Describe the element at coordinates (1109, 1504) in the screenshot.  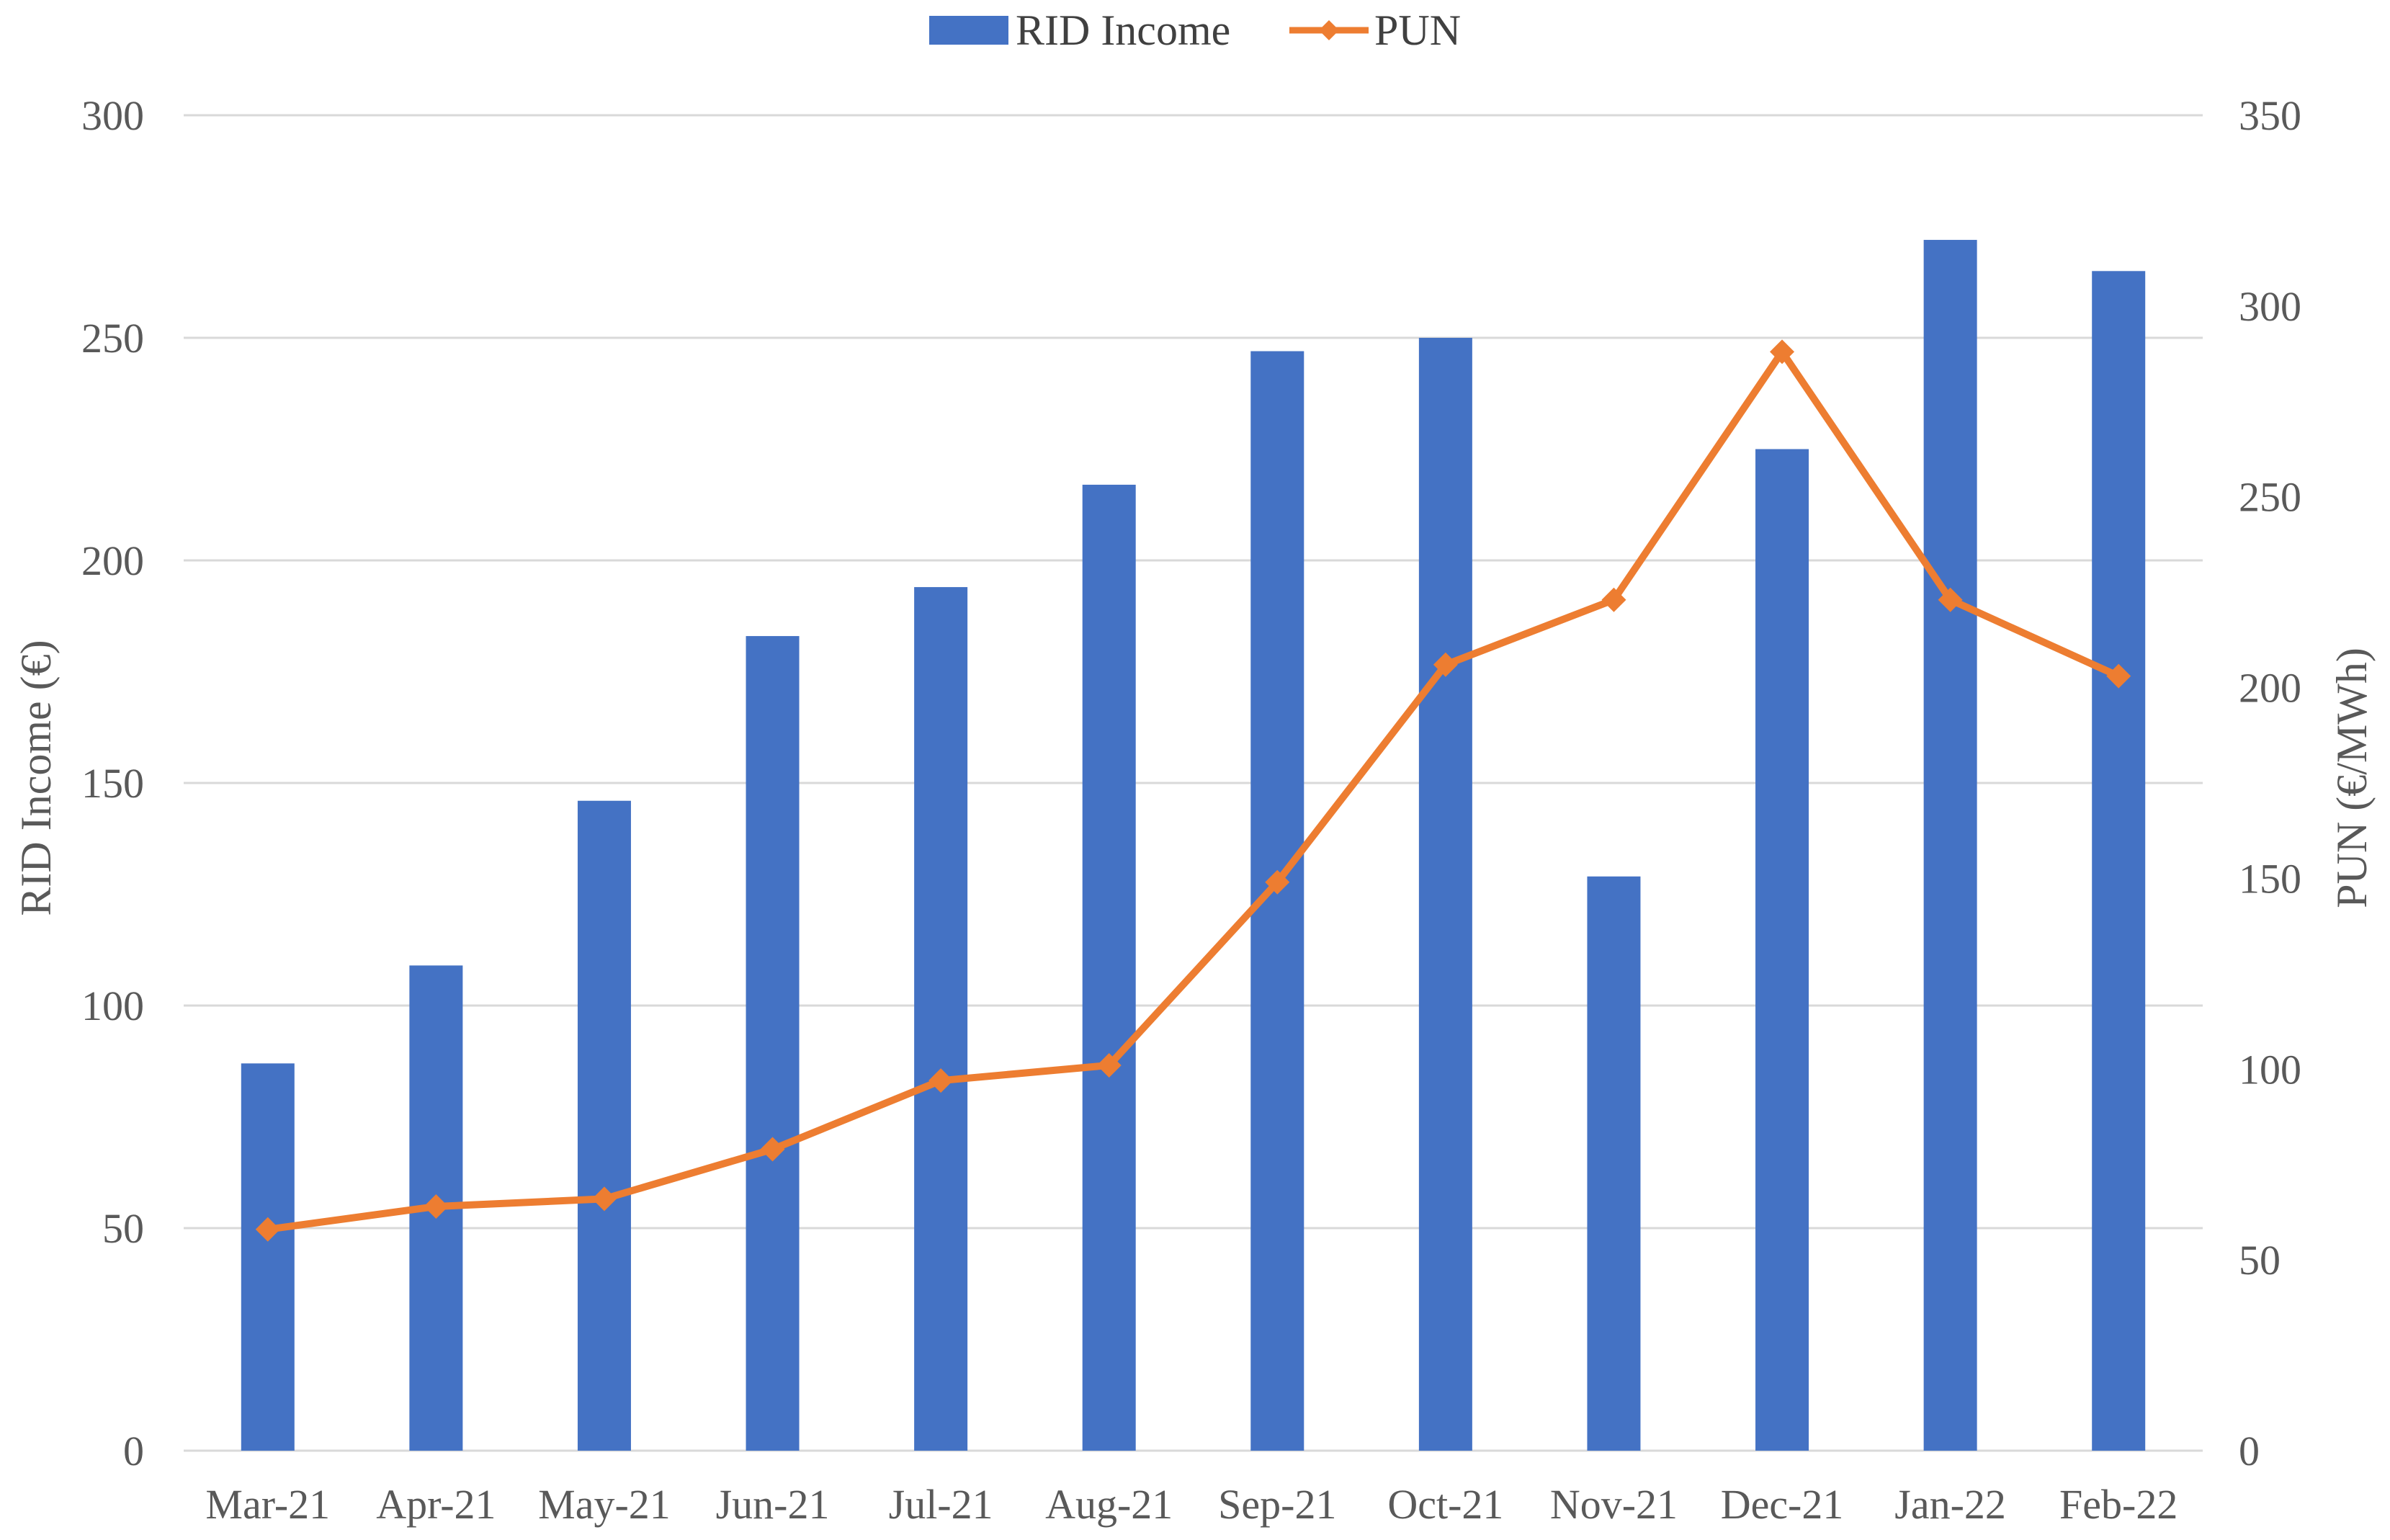
I see `x-tick-label: Aug-21` at that location.